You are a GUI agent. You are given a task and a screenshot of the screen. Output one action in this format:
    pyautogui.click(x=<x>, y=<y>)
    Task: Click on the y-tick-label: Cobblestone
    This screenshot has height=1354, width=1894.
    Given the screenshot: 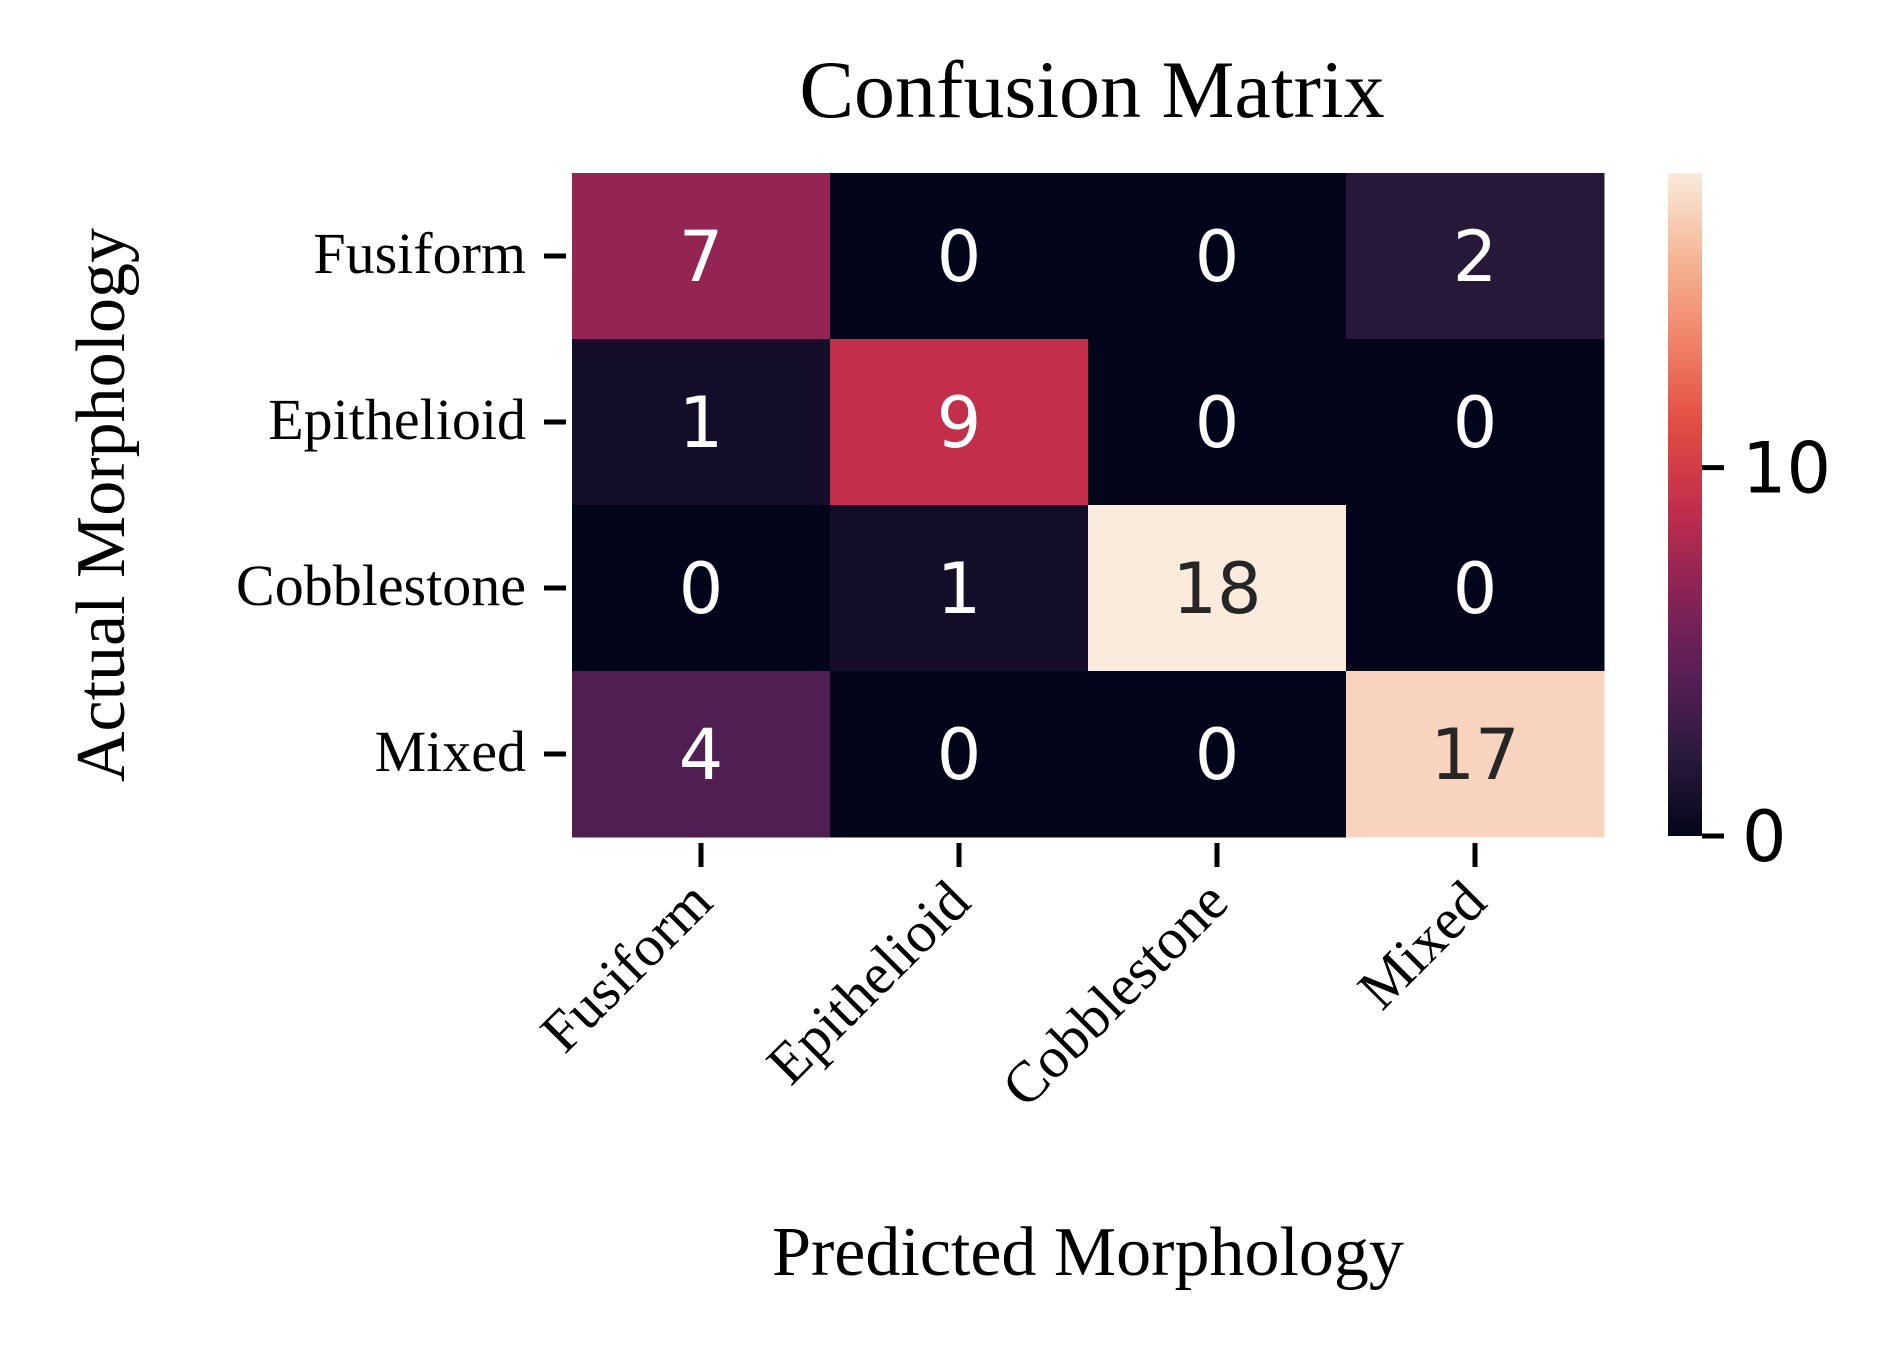 What is the action you would take?
    pyautogui.click(x=381, y=585)
    